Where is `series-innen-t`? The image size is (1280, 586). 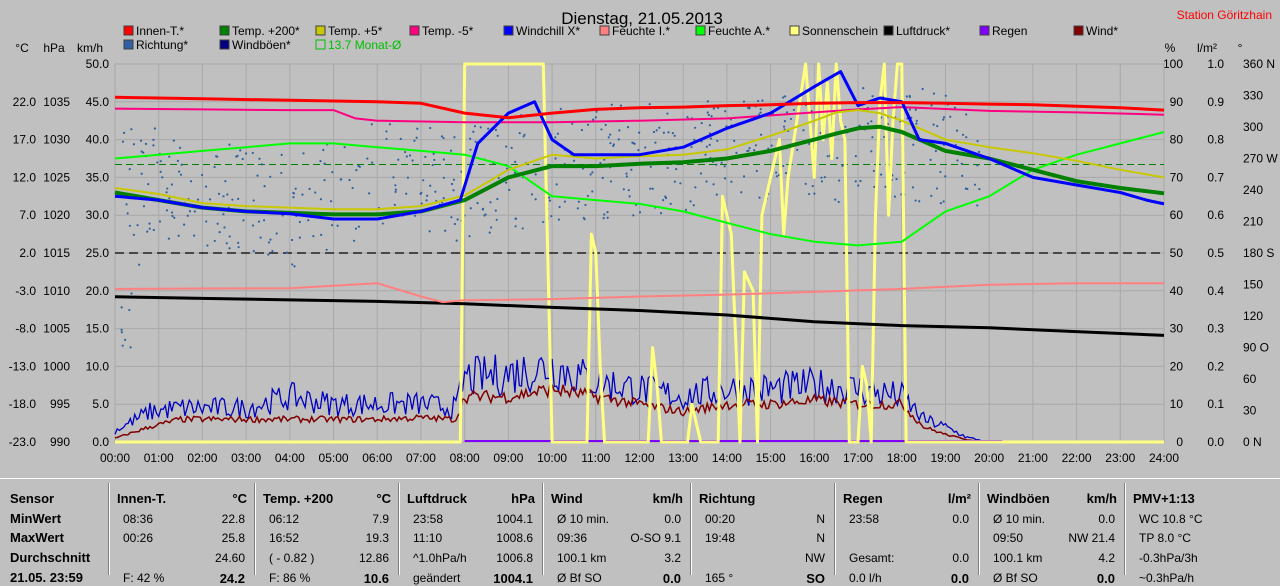
series-innen-t is located at coordinates (639, 107).